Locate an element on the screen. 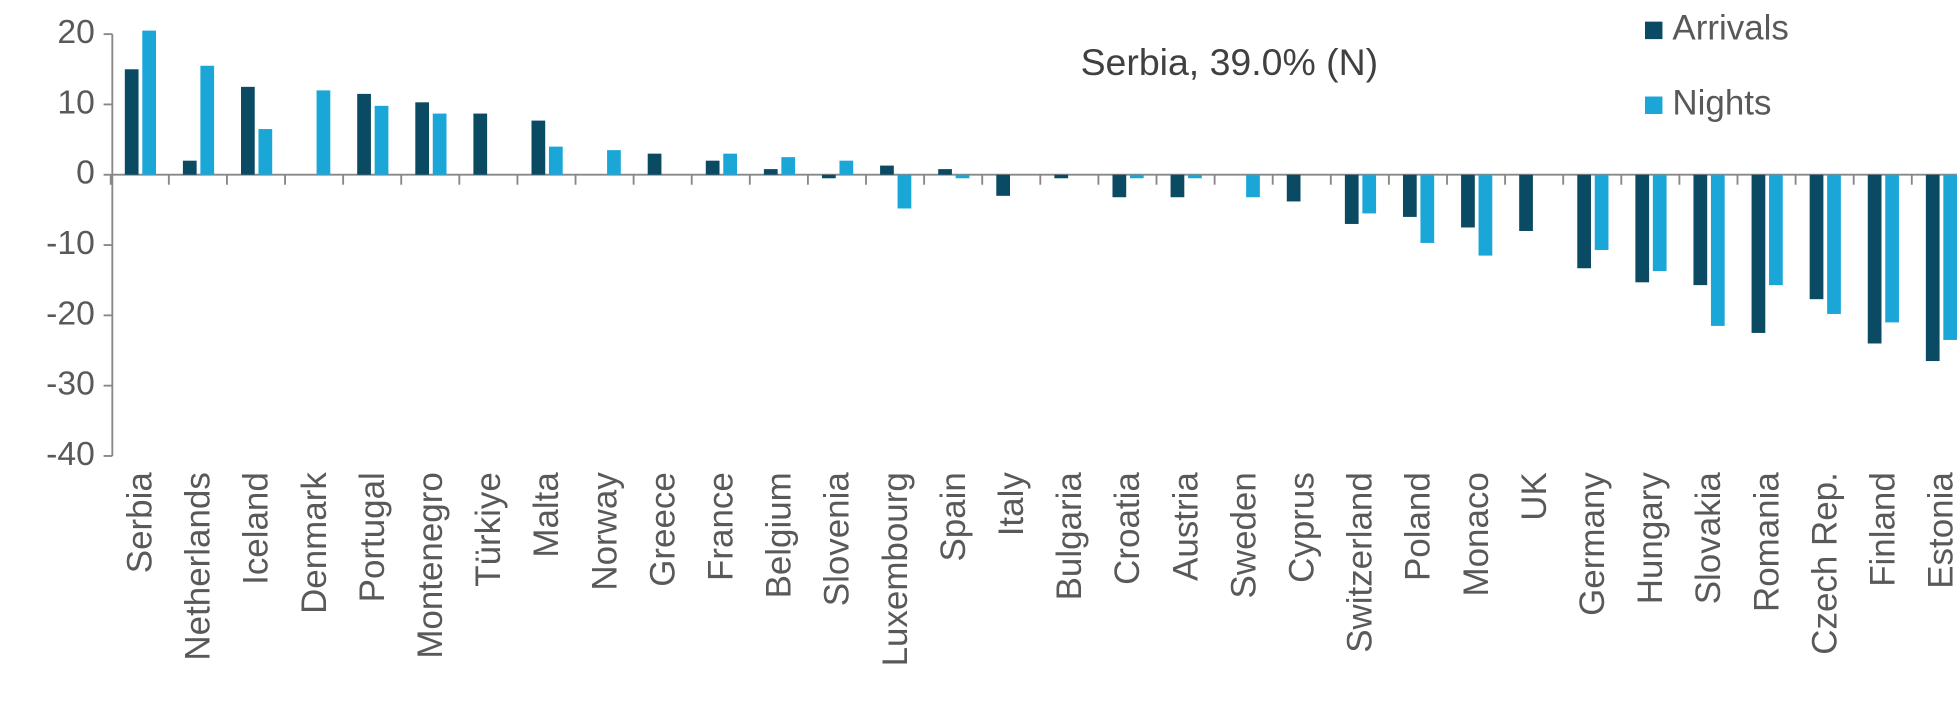 Image resolution: width=1957 pixels, height=716 pixels. x-tick-label: Austria is located at coordinates (1185, 526).